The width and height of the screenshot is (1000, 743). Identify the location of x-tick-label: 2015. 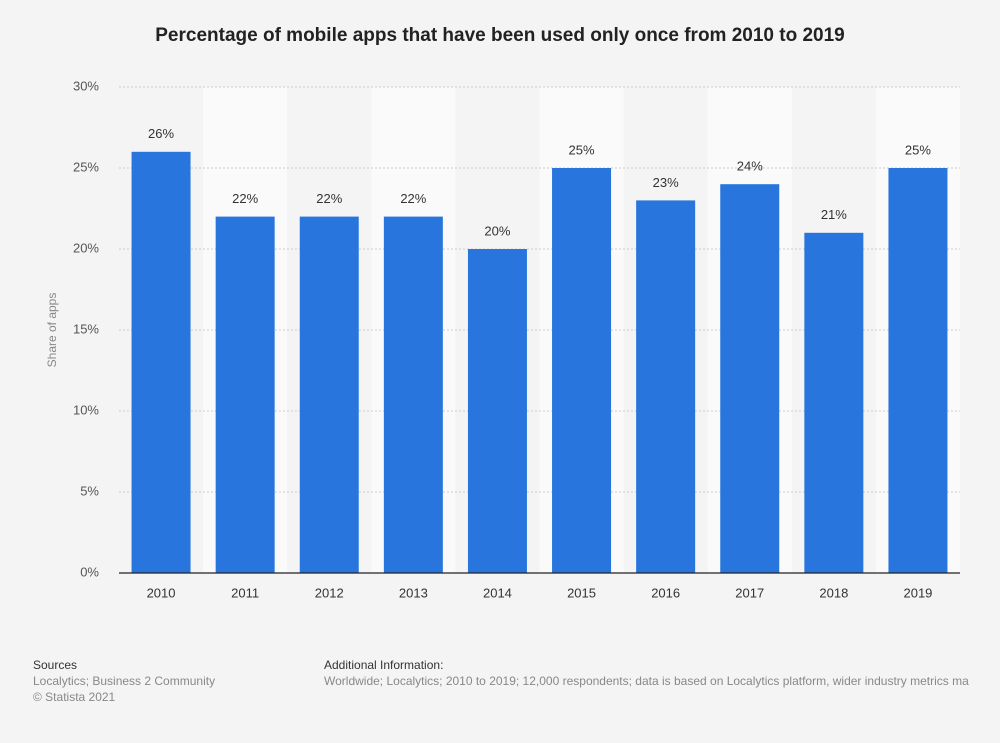
(581, 592).